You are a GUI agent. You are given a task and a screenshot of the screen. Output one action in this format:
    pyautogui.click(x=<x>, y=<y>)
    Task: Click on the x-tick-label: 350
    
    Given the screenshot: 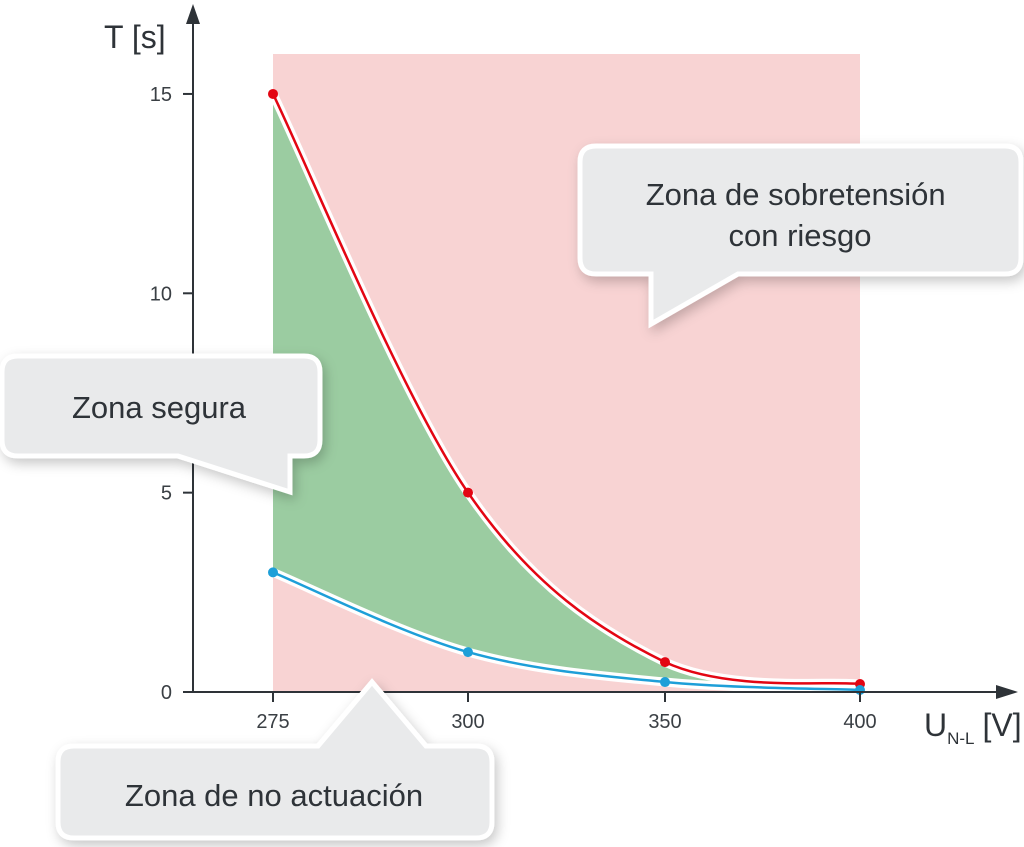 What is the action you would take?
    pyautogui.click(x=664, y=722)
    